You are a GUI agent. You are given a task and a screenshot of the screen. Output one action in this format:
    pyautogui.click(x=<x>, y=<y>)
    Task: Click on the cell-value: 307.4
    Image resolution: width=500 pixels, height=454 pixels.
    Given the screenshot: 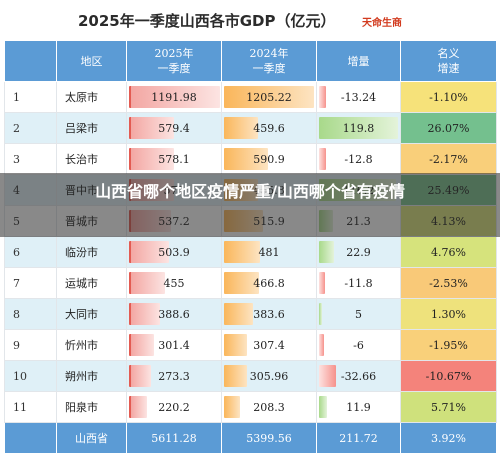 What is the action you would take?
    pyautogui.click(x=269, y=345)
    